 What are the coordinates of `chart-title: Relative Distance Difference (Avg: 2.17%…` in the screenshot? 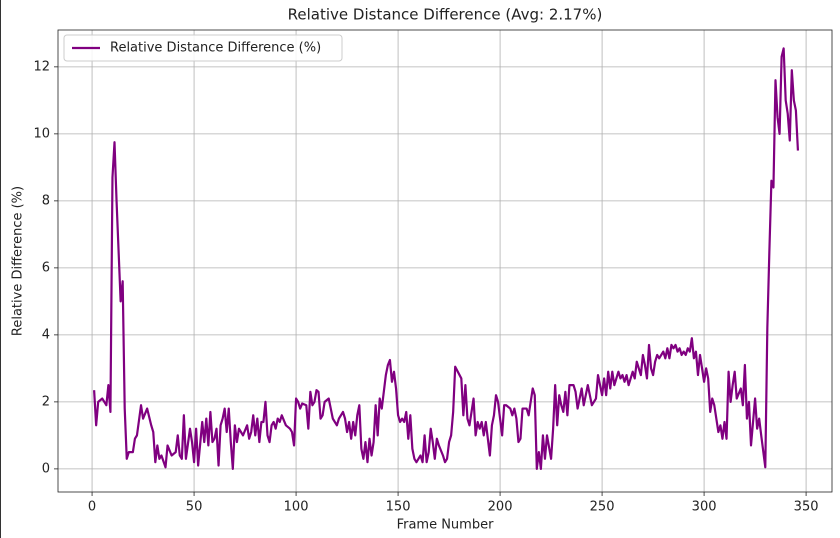 It's located at (445, 15).